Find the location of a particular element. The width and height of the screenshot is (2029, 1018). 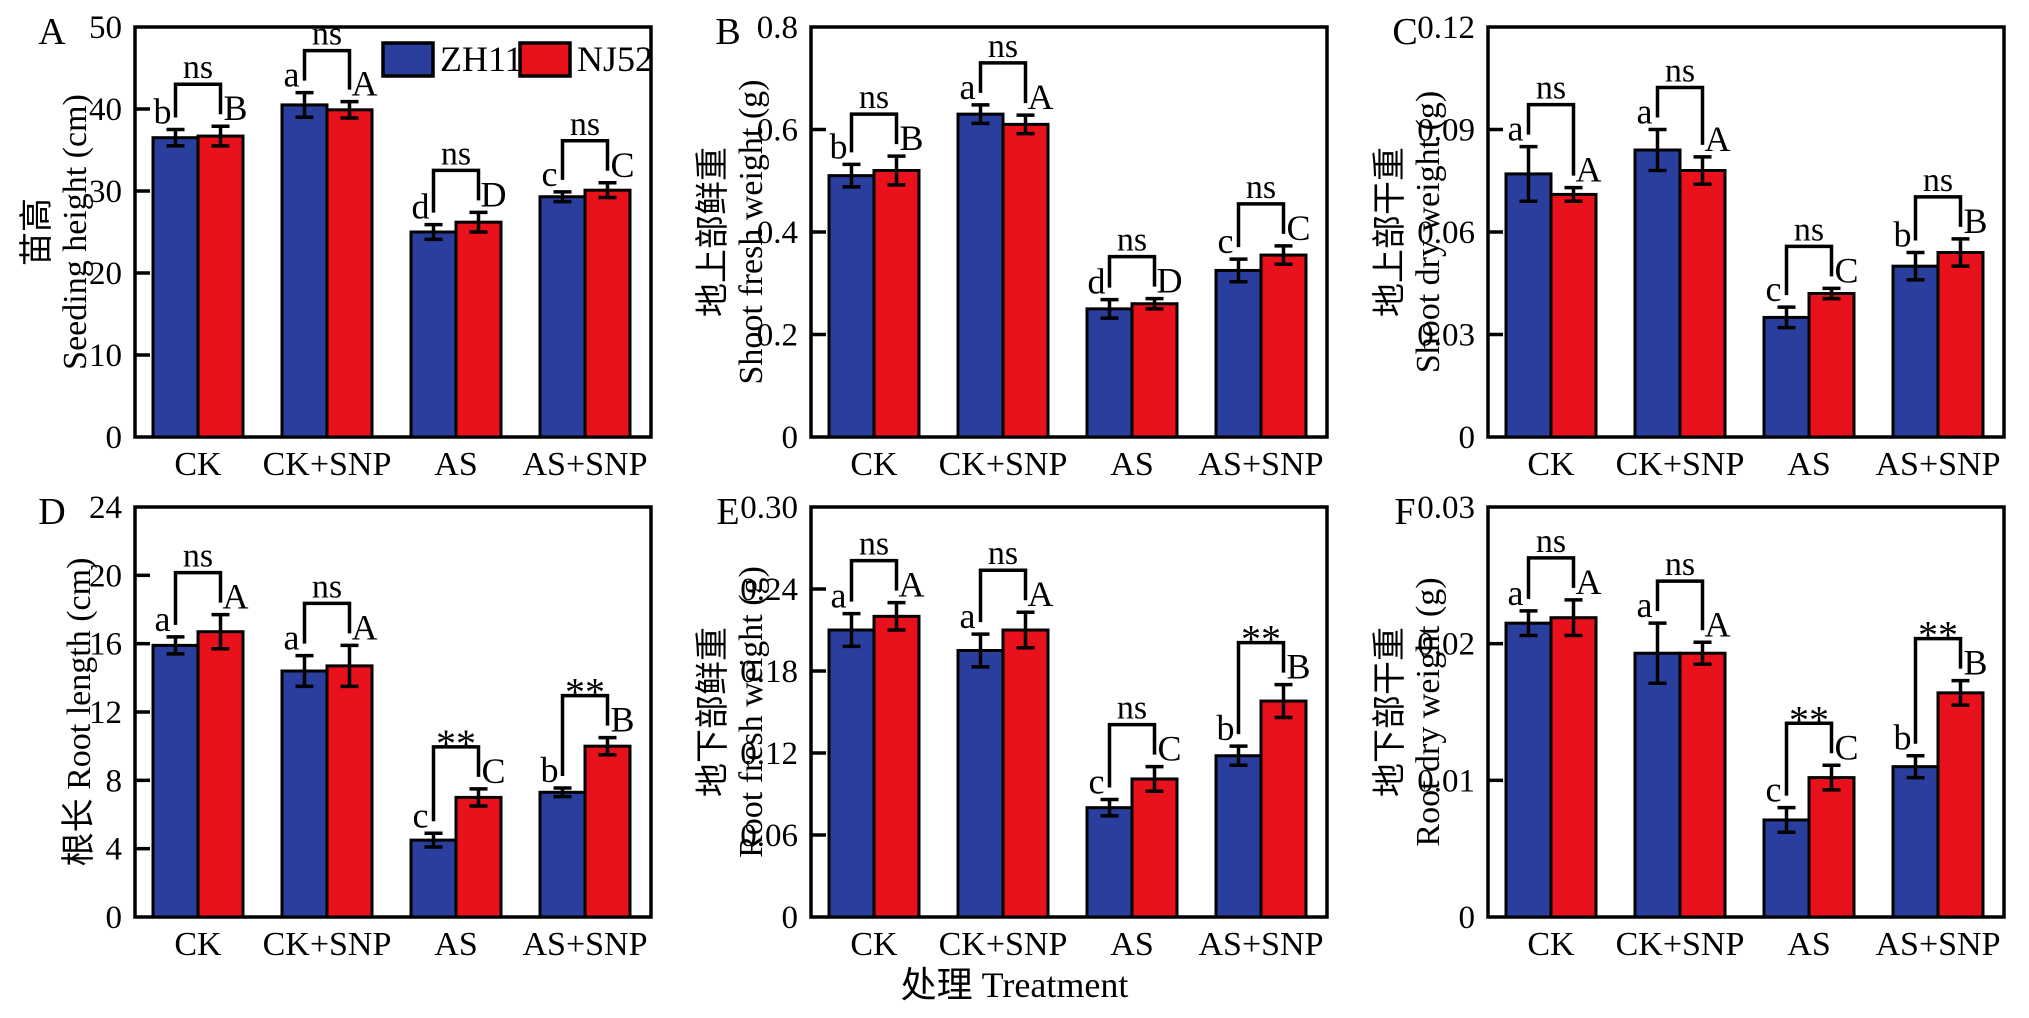

y-tick-label: 0.06 is located at coordinates (769, 836).